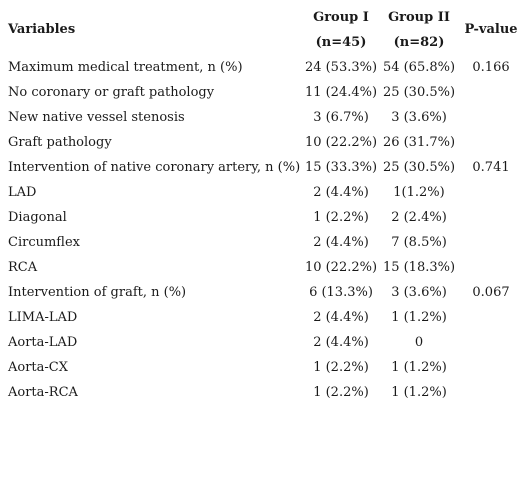 This screenshot has width=527, height=493. Describe the element at coordinates (419, 242) in the screenshot. I see `row-group2-value: 7 (8.5%)` at that location.